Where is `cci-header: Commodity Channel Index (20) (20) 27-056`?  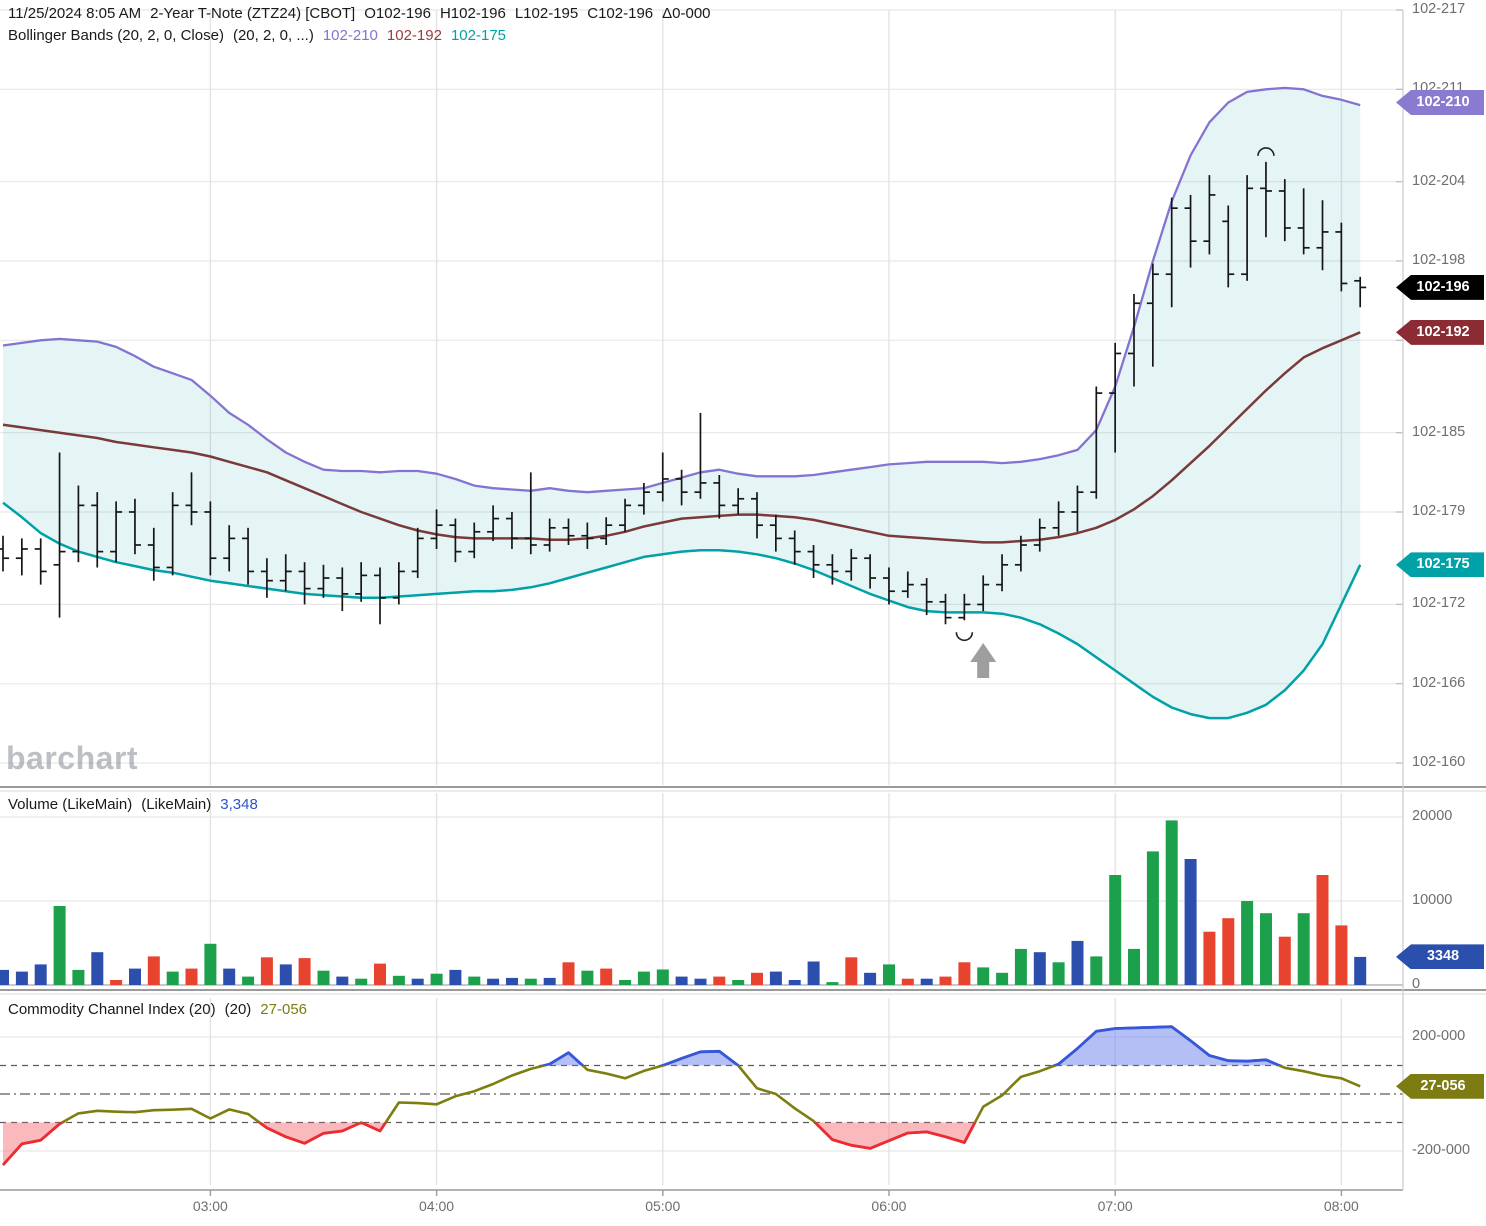 cci-header: Commodity Channel Index (20) (20) 27-056 is located at coordinates (157, 1009).